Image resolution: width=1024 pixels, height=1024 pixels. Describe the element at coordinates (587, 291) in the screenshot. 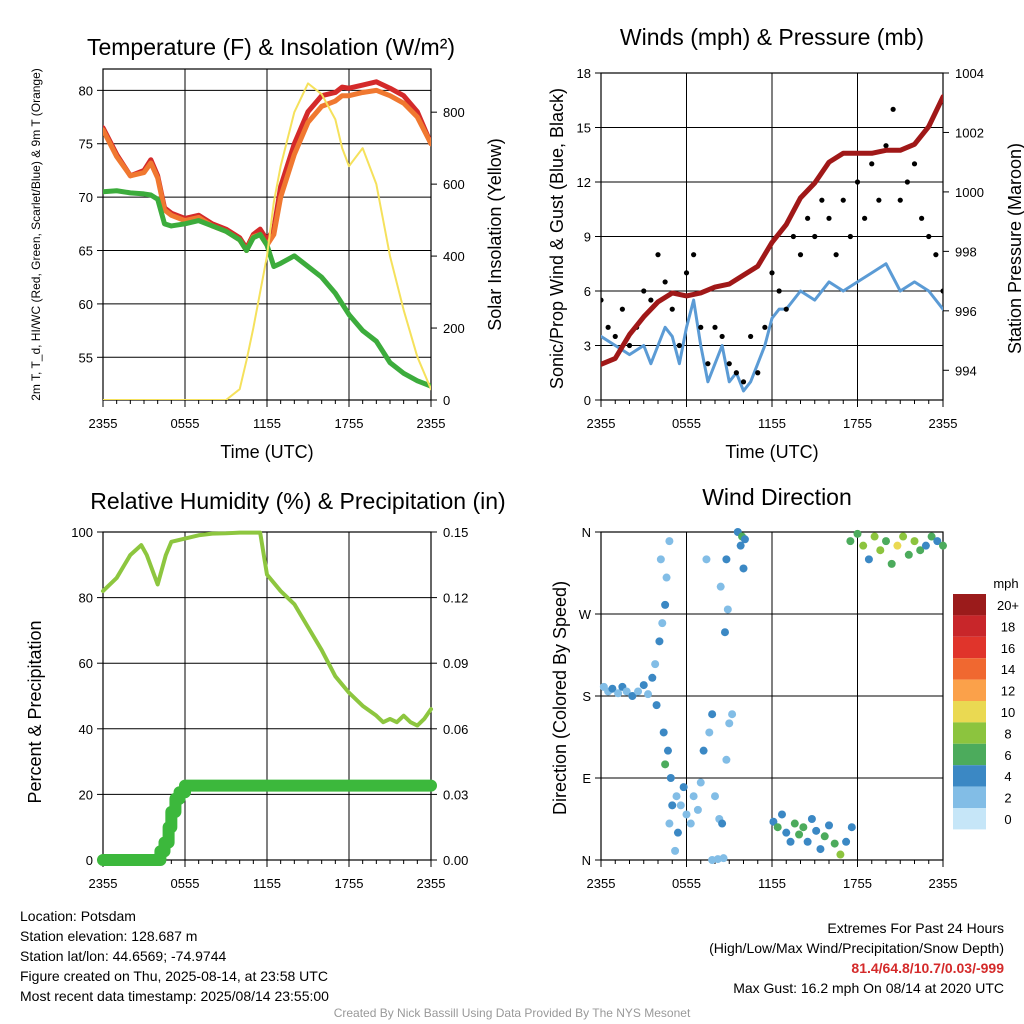

I see `y-tick-label: 6` at that location.